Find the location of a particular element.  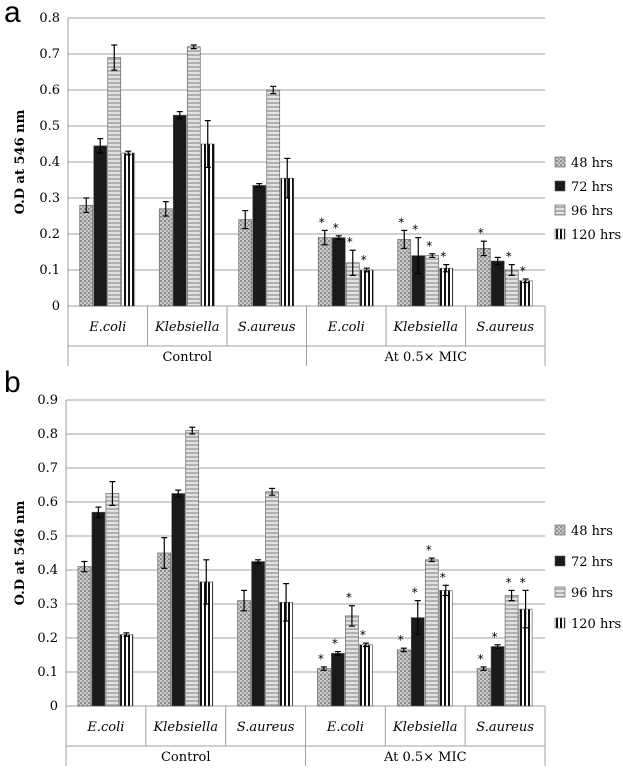

legend-label: 120 hrs is located at coordinates (596, 235).